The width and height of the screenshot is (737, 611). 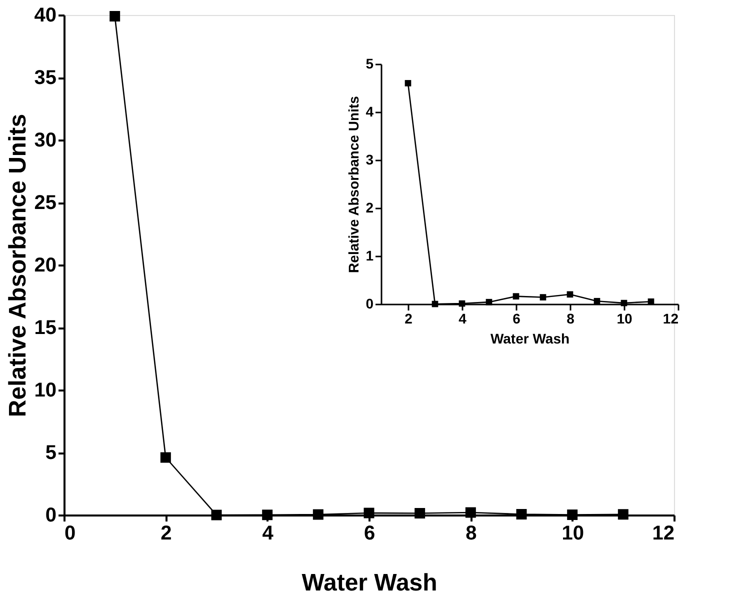 What do you see at coordinates (45, 265) in the screenshot?
I see `y-tick-label: 20` at bounding box center [45, 265].